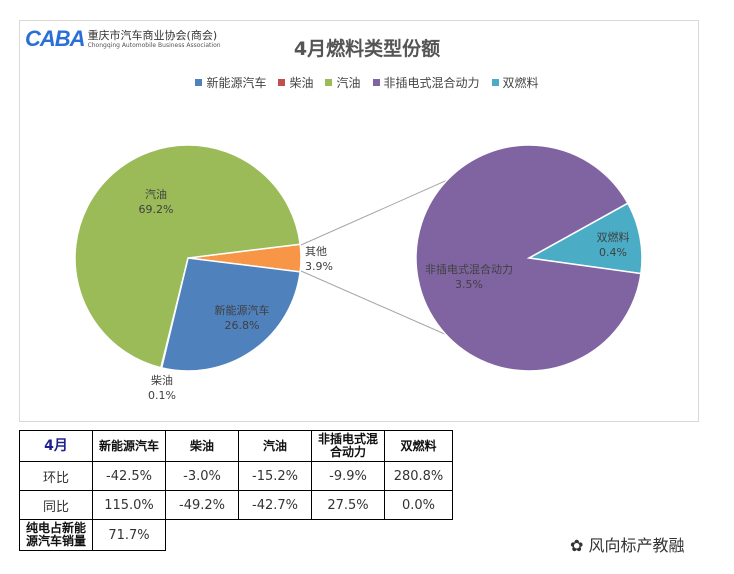 This screenshot has width=734, height=574. What do you see at coordinates (236, 83) in the screenshot?
I see `legend-label: 新能源汽车` at bounding box center [236, 83].